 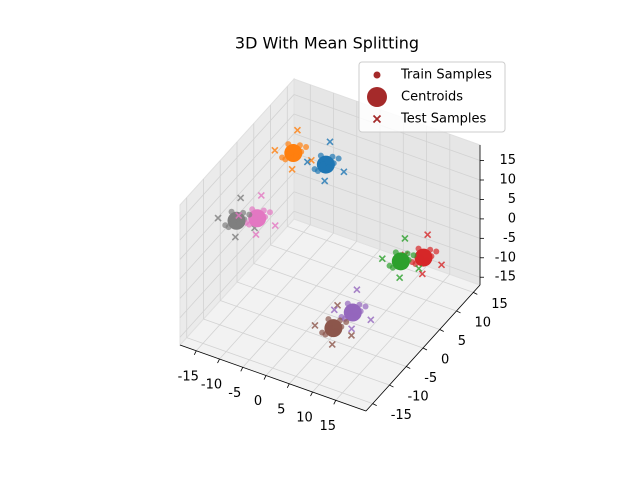 I want to click on chart-title: 3D With Mean Splitting, so click(x=327, y=43).